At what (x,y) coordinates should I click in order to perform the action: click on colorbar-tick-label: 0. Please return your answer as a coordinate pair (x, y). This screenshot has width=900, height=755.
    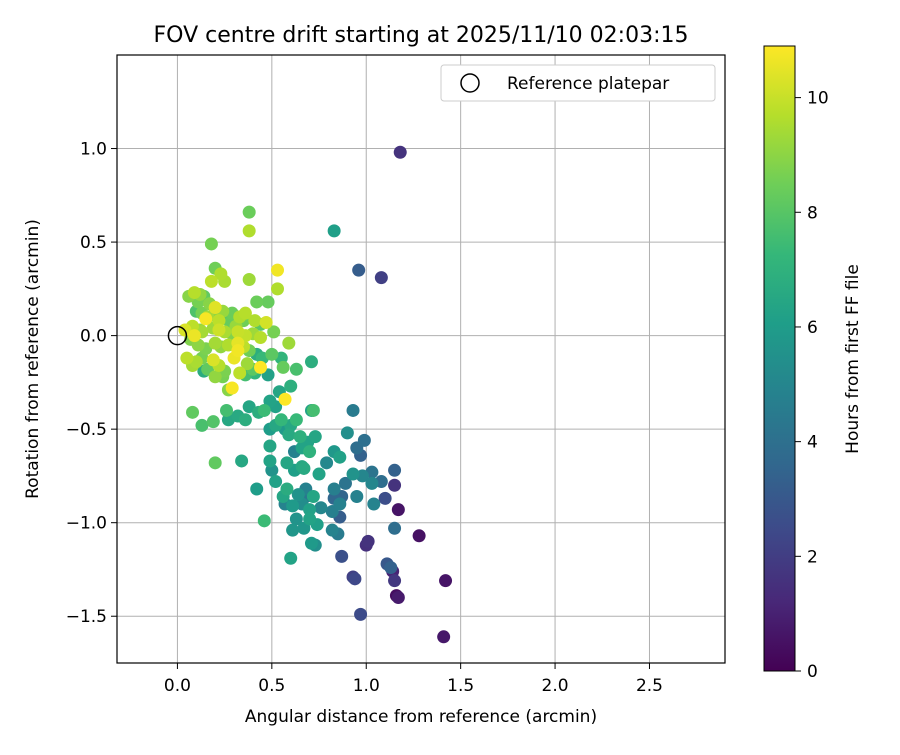
    Looking at the image, I should click on (812, 672).